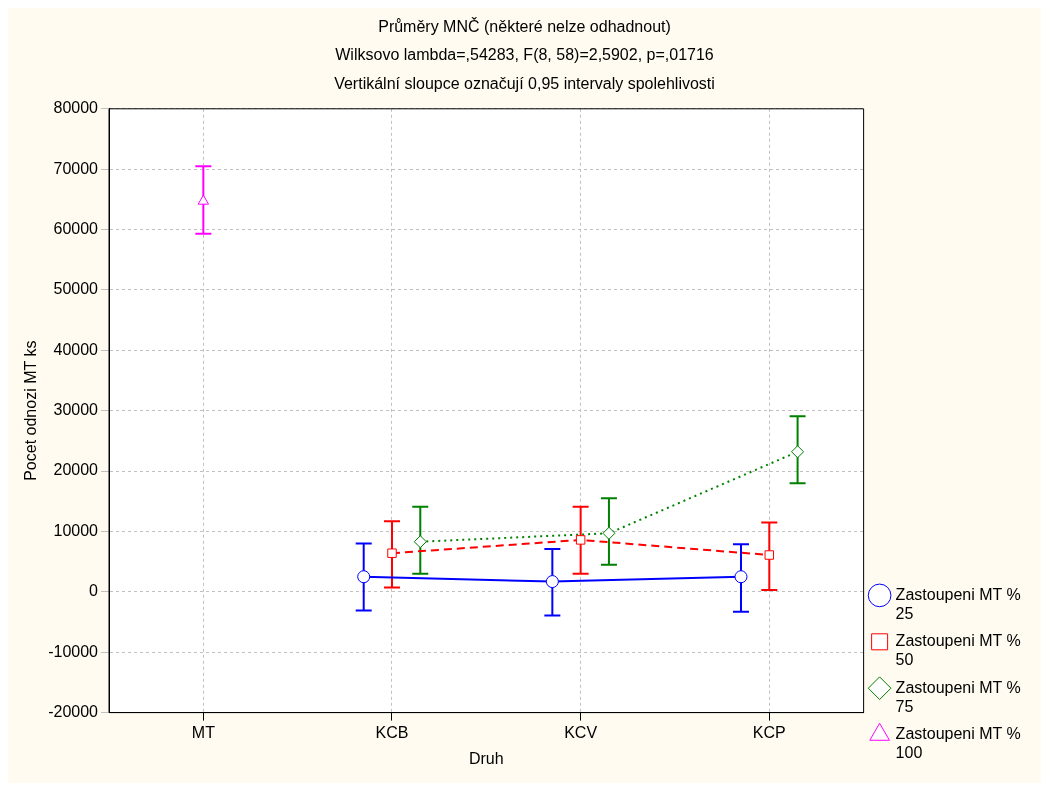 This screenshot has width=1049, height=791. What do you see at coordinates (76, 168) in the screenshot?
I see `y-tick-label: 70000` at bounding box center [76, 168].